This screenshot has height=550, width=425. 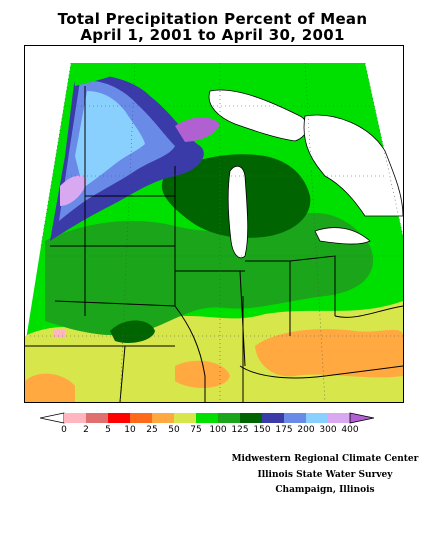 I want to click on legend-tick-label: 300, so click(x=328, y=430).